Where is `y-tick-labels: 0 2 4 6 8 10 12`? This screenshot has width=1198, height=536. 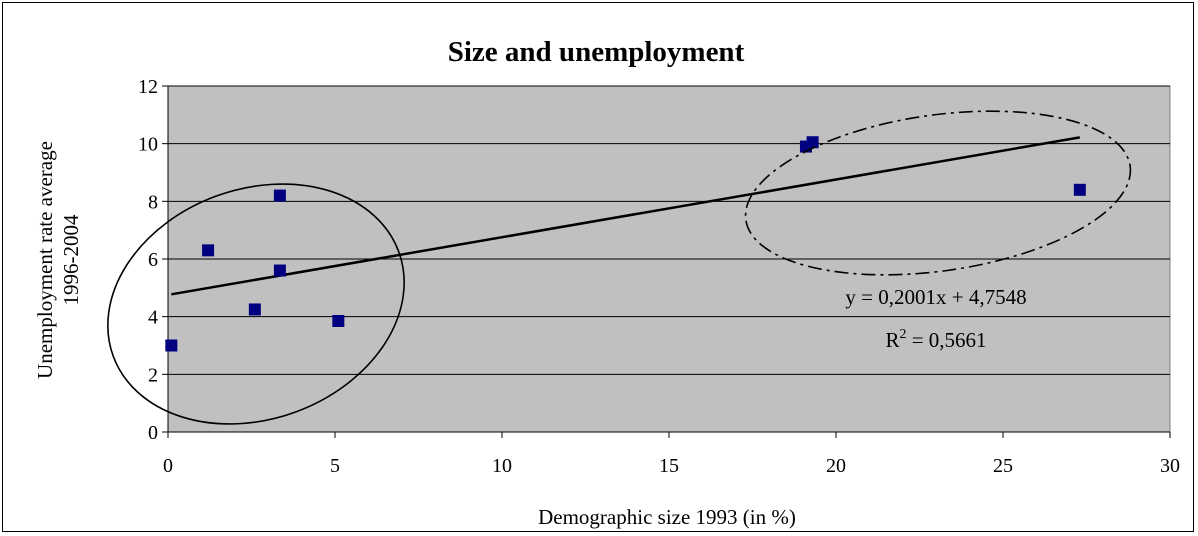 y-tick-labels: 0 2 4 6 8 10 12 is located at coordinates (153, 260).